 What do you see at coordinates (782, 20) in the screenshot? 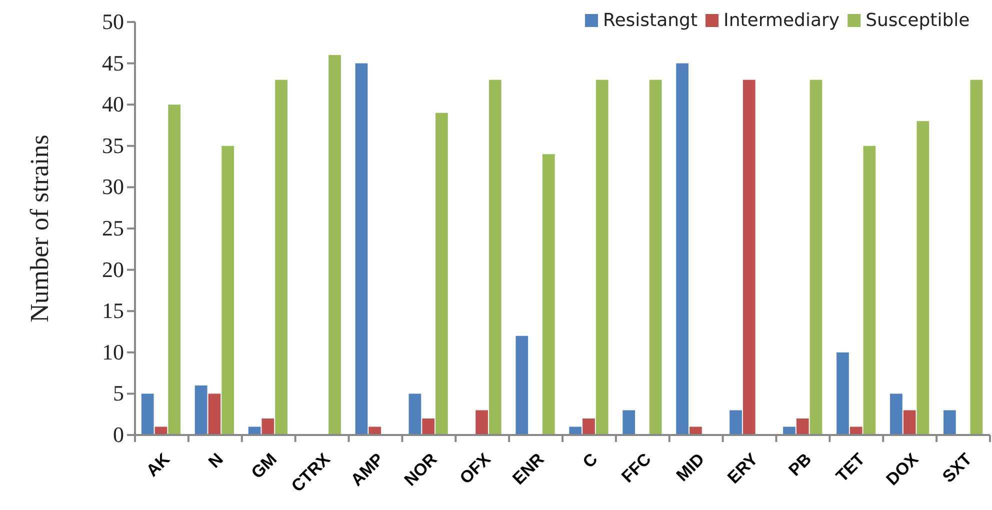
I see `legend-label: Intermediary` at bounding box center [782, 20].